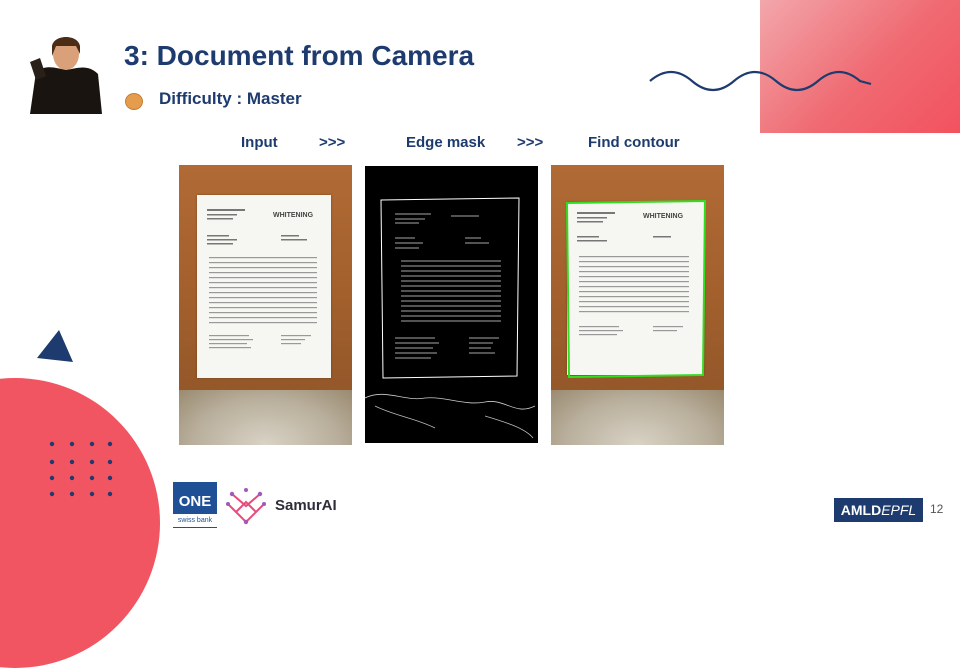 This screenshot has height=668, width=960. I want to click on document-page: WHITENING, so click(264, 286).